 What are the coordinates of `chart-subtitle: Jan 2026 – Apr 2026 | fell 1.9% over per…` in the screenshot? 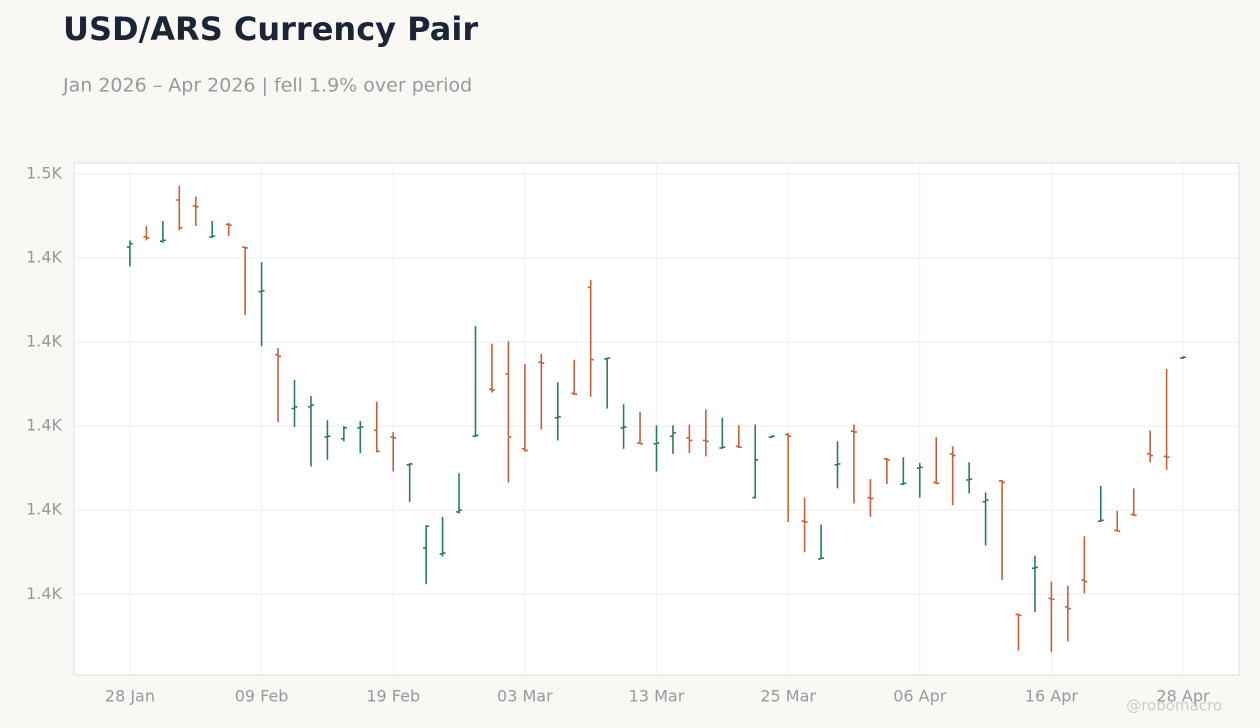 It's located at (267, 86).